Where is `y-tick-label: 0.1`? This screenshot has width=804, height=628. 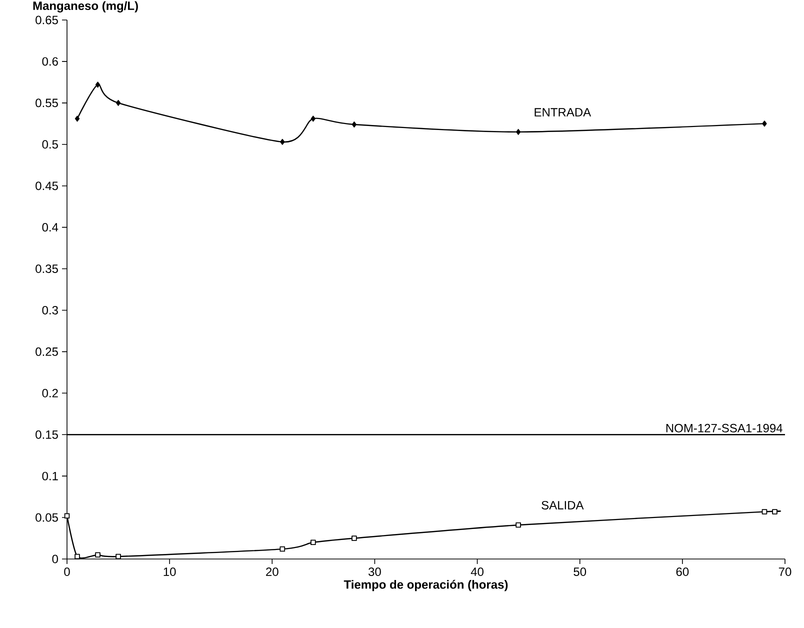
y-tick-label: 0.1 is located at coordinates (50, 476).